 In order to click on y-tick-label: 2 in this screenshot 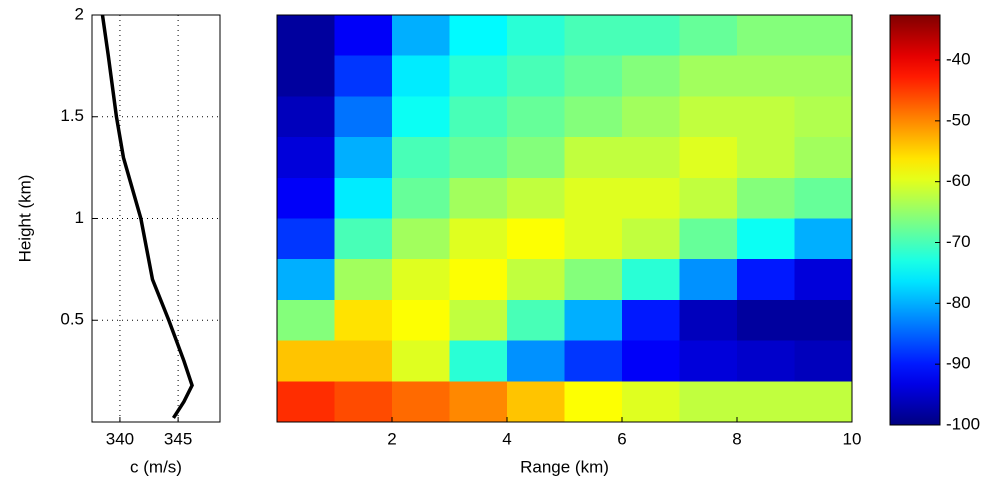, I will do `click(79, 13)`.